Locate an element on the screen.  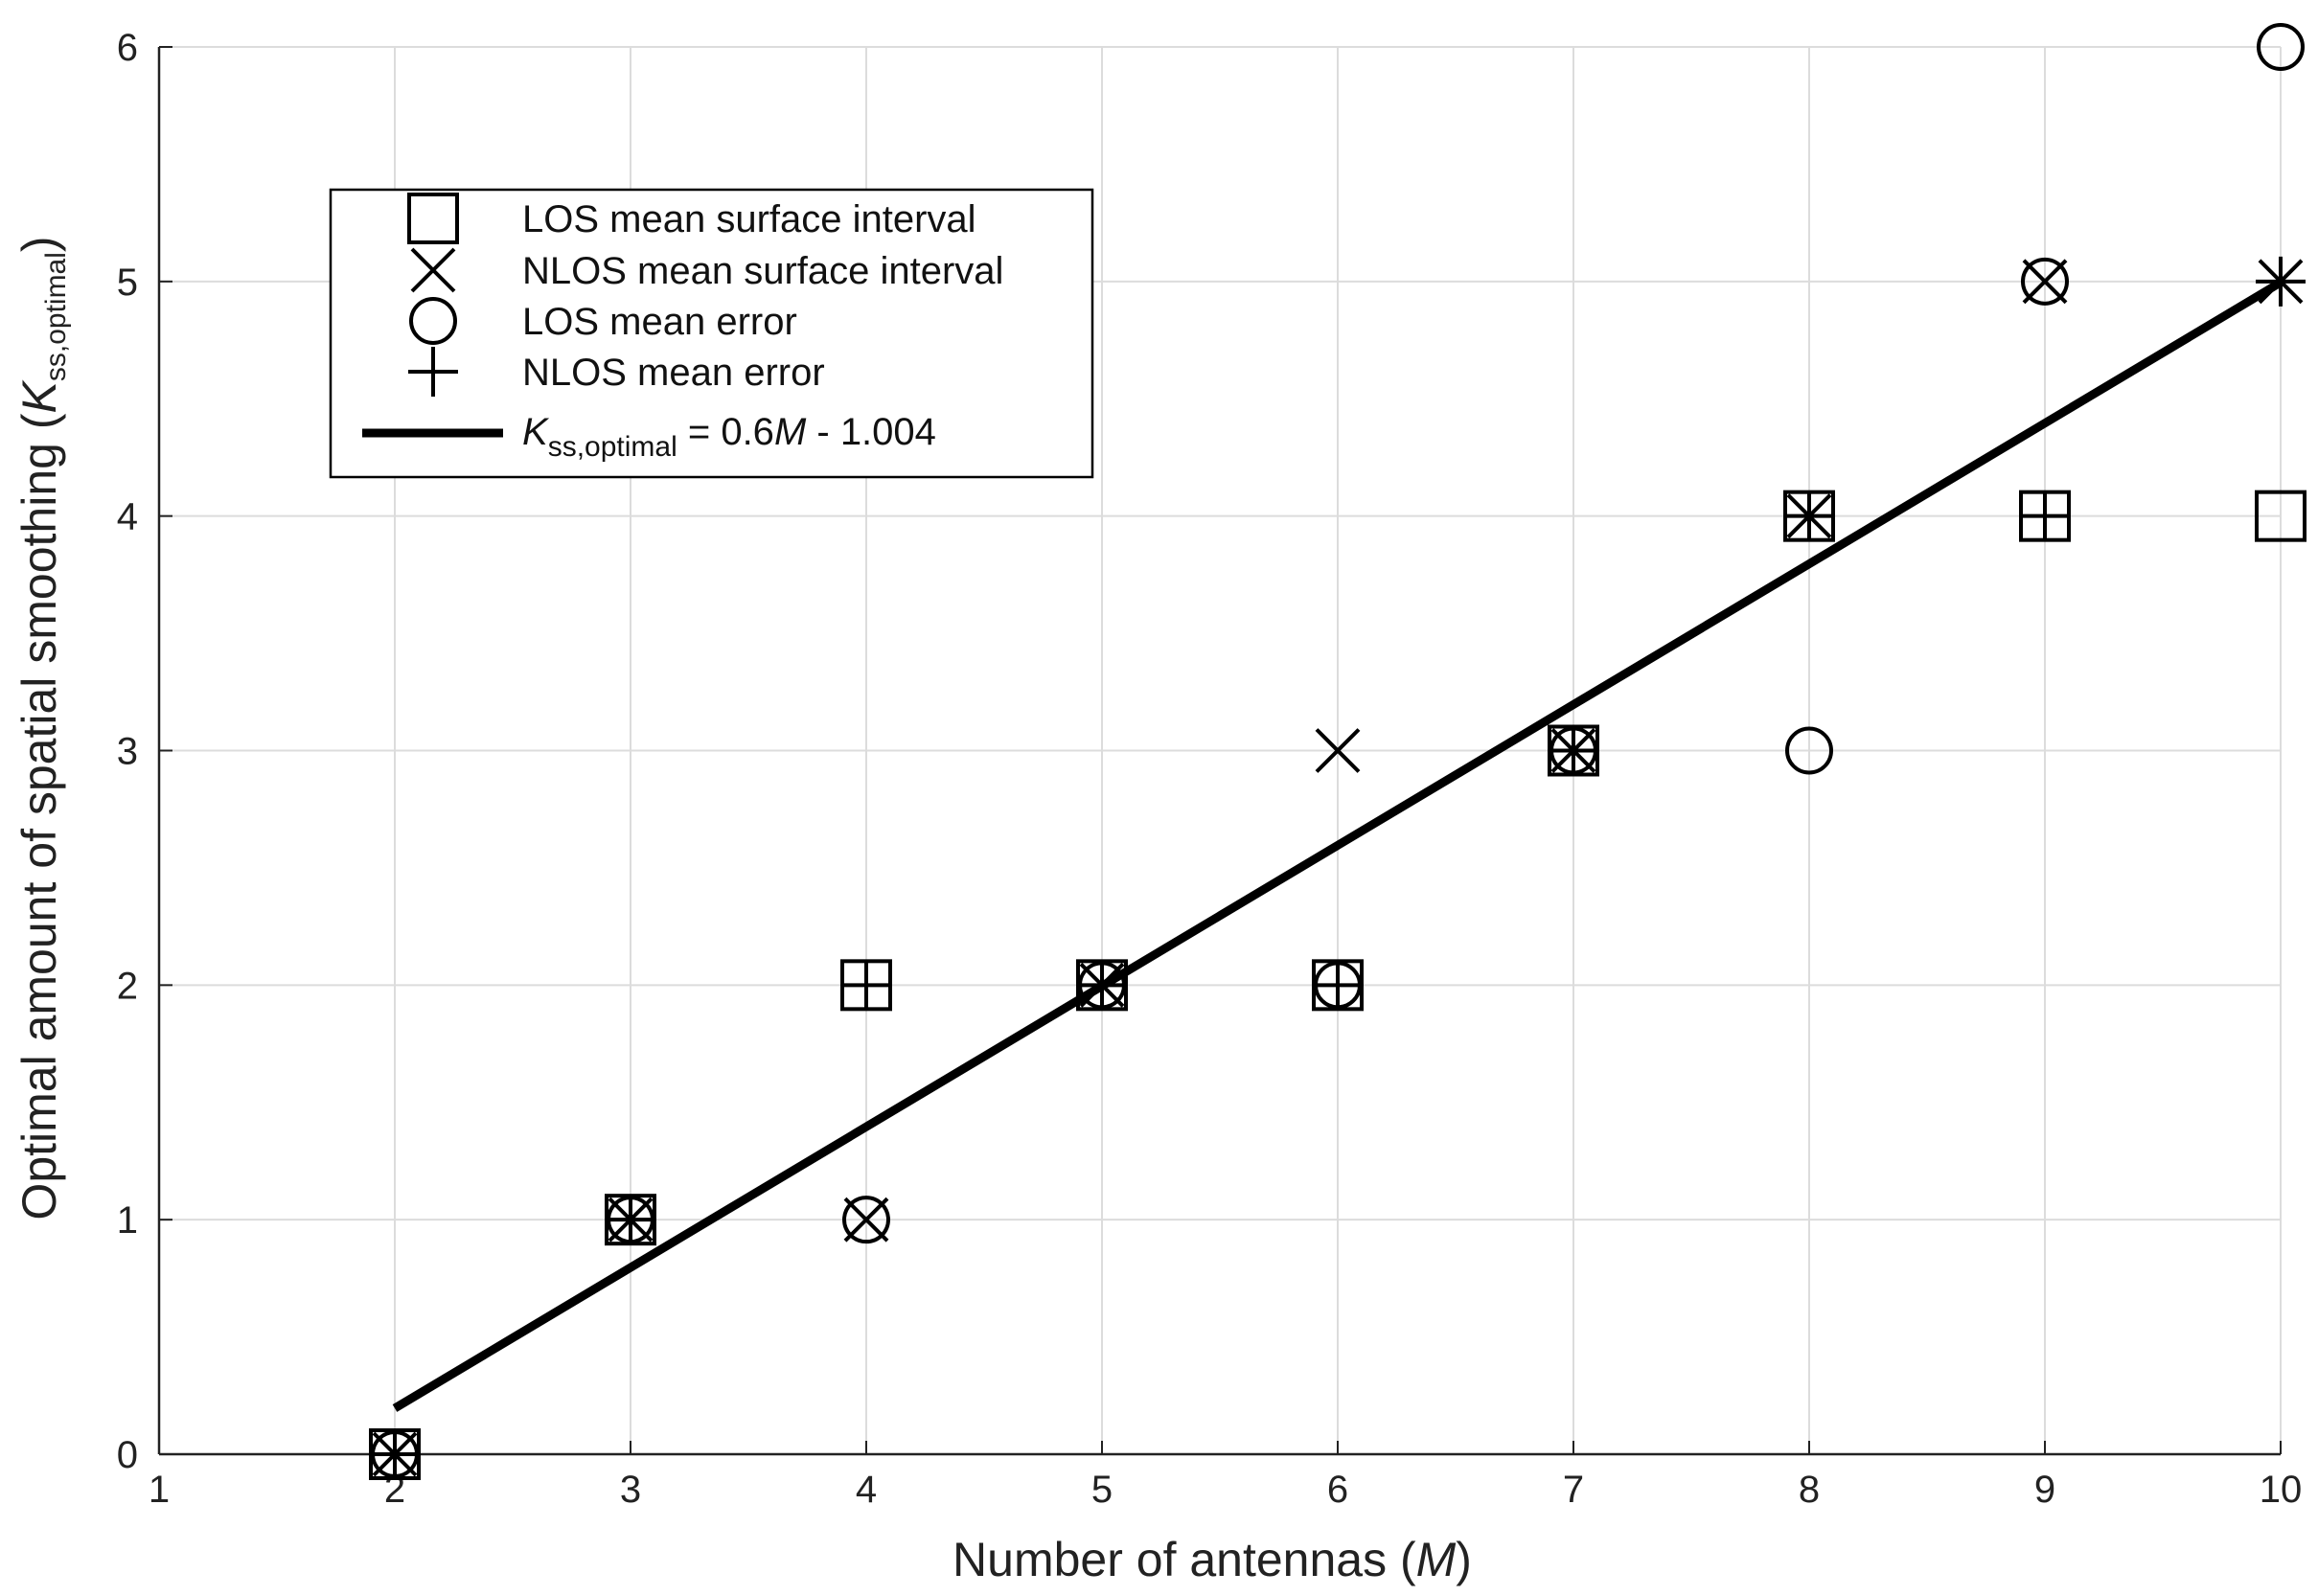
x-tick-label: 6 is located at coordinates (1337, 1490).